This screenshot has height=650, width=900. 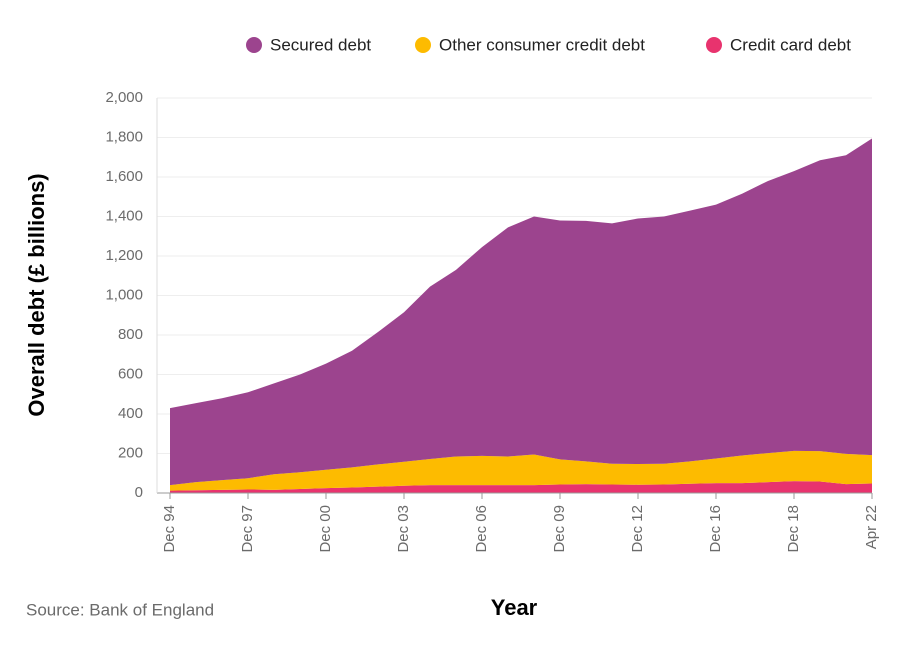 What do you see at coordinates (403, 529) in the screenshot?
I see `x-tick-label: Dec 03` at bounding box center [403, 529].